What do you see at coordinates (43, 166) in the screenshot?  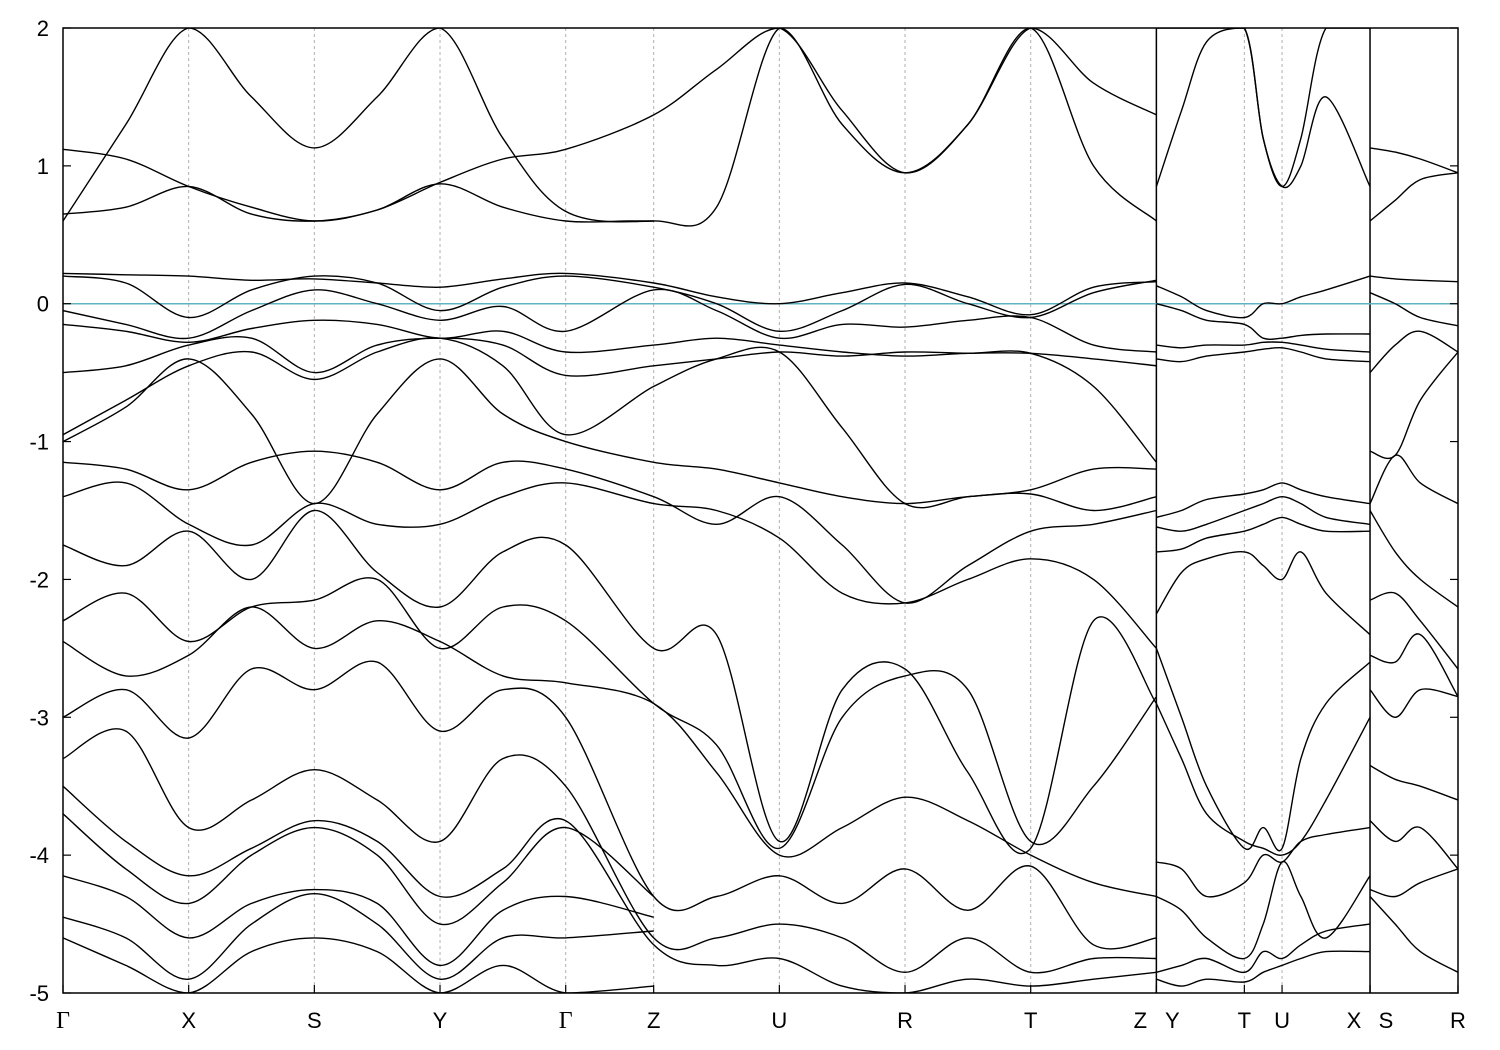 I see `y-tick-label: 1` at bounding box center [43, 166].